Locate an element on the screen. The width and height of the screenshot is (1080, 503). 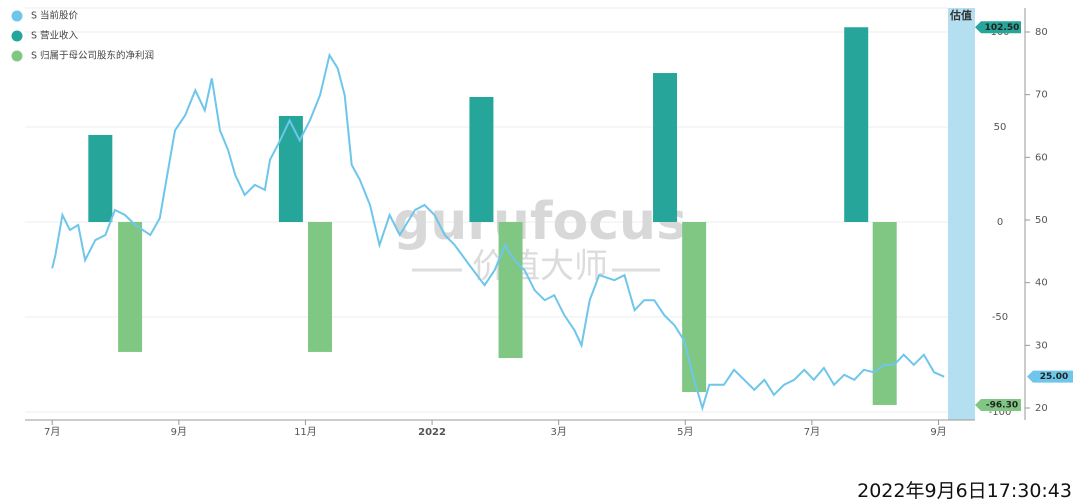
legend-label: S 当前股价 is located at coordinates (55, 16).